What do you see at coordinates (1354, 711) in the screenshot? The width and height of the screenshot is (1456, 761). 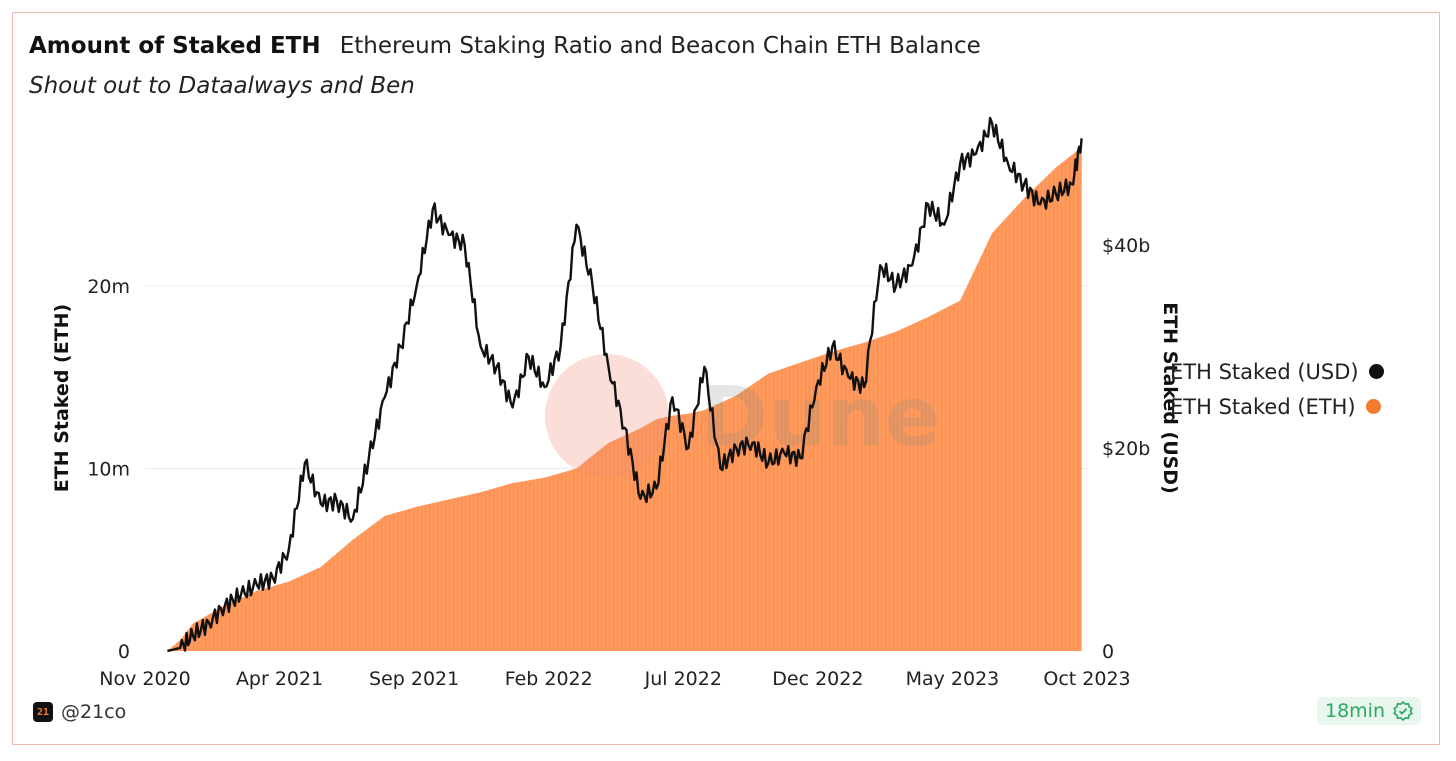 I see `refresh-time: 18min` at bounding box center [1354, 711].